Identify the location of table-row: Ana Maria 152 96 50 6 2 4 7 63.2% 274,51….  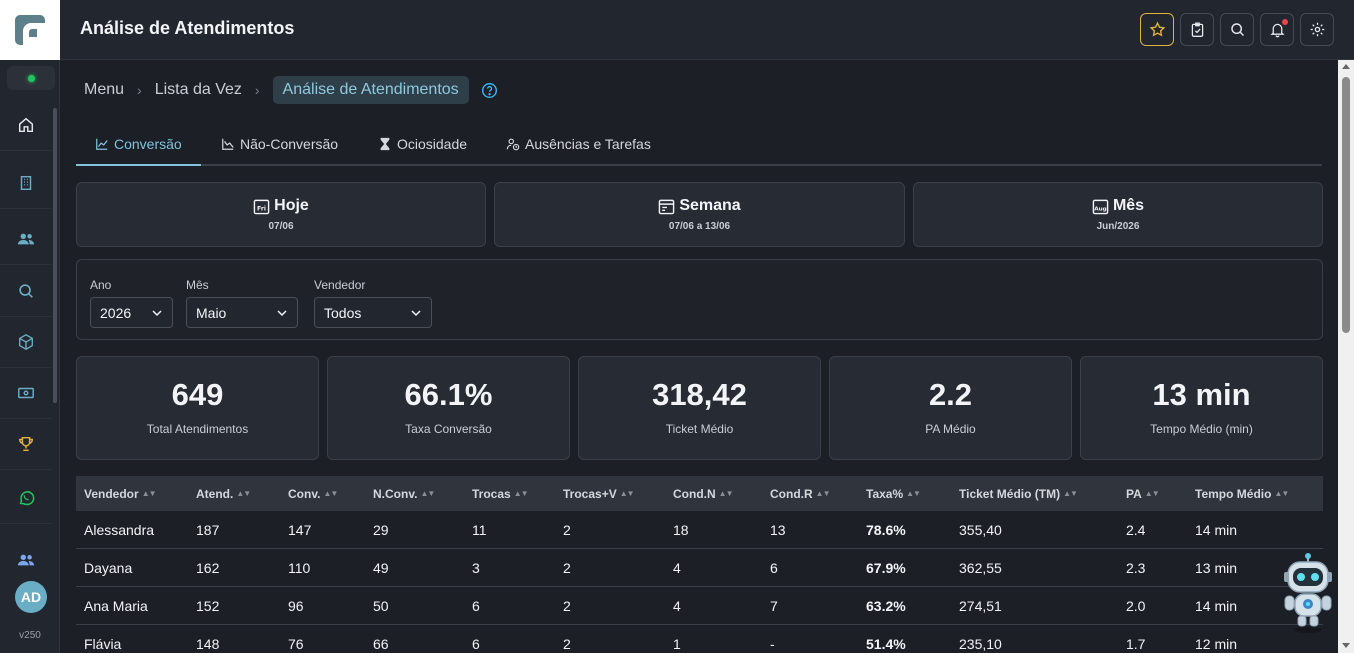
(699, 606).